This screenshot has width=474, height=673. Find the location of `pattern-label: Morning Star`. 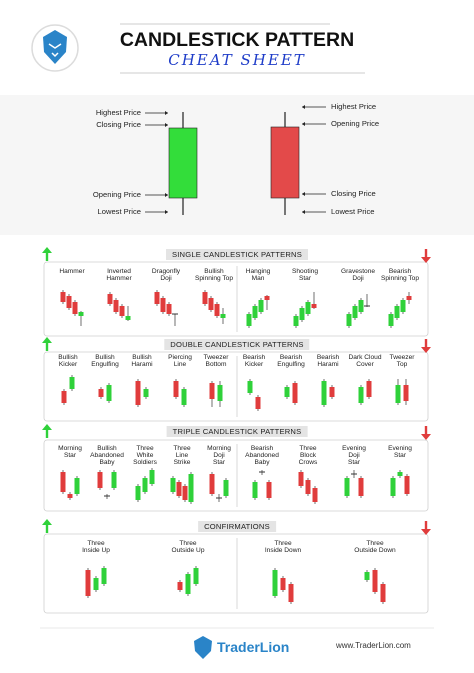

pattern-label: Morning Star is located at coordinates (70, 452).